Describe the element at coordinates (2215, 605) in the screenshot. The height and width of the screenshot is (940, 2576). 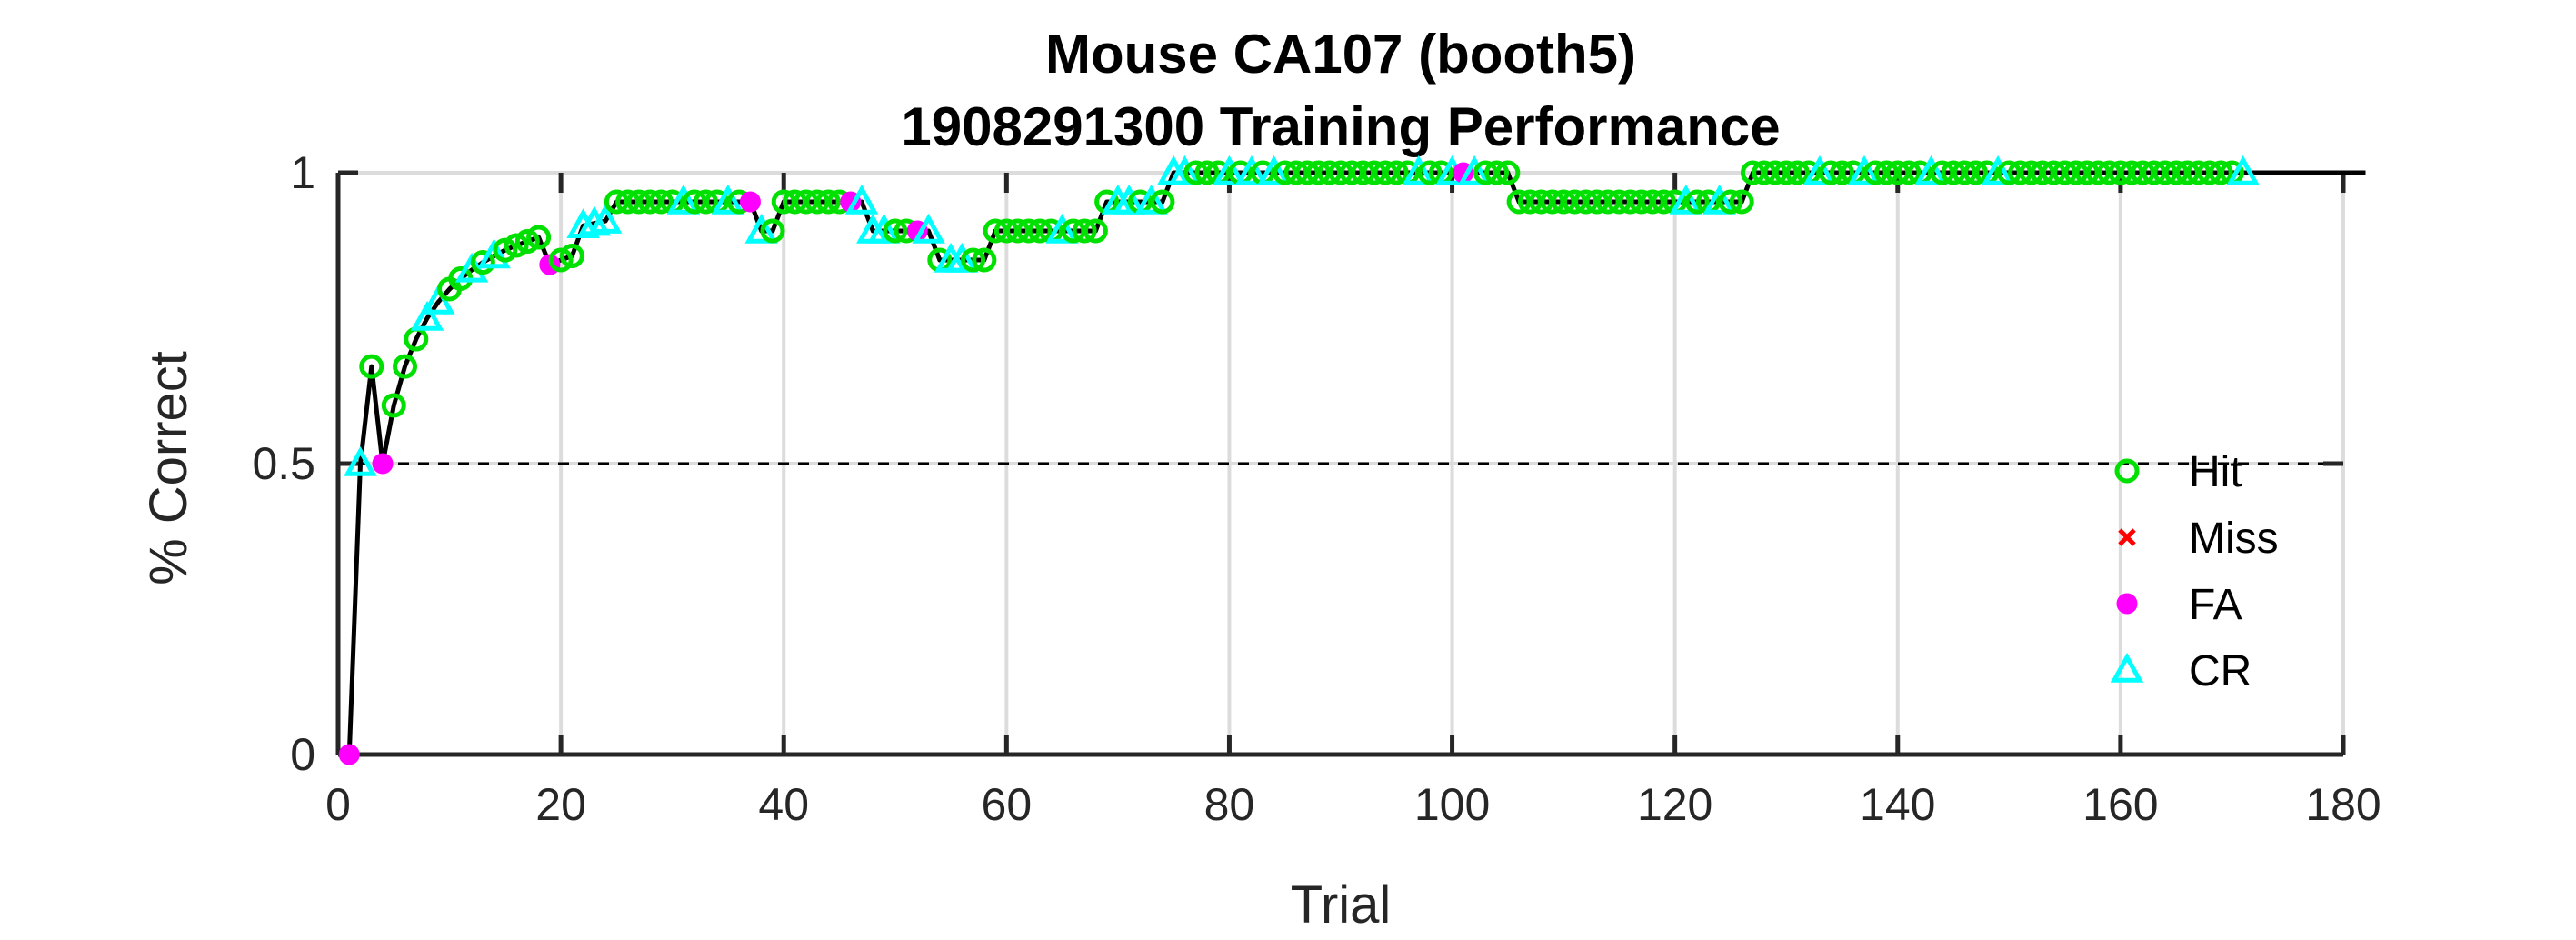
I see `legend-label-fa: FA` at that location.